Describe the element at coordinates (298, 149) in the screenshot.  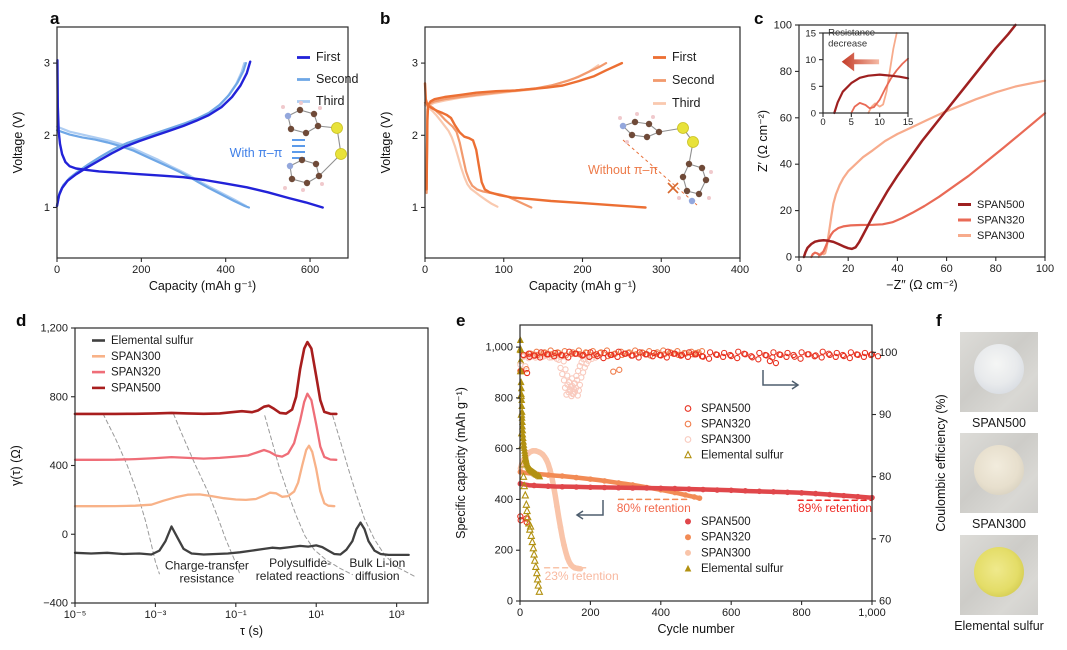
I see `pi-pi-stack-icon` at that location.